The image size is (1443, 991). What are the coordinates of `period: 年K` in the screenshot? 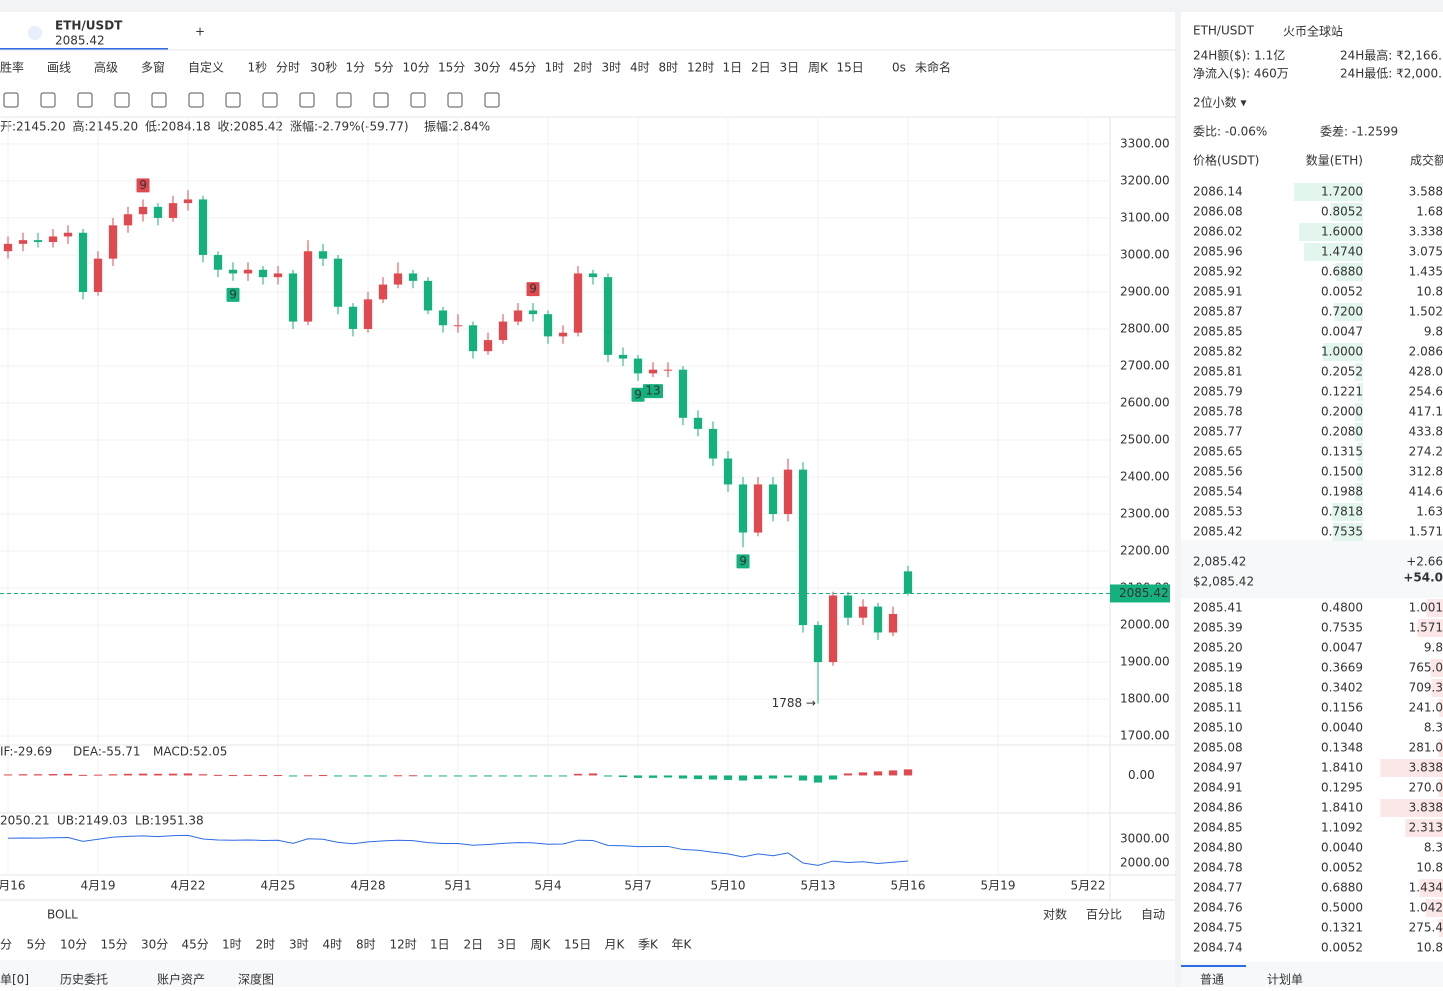 It's located at (682, 945).